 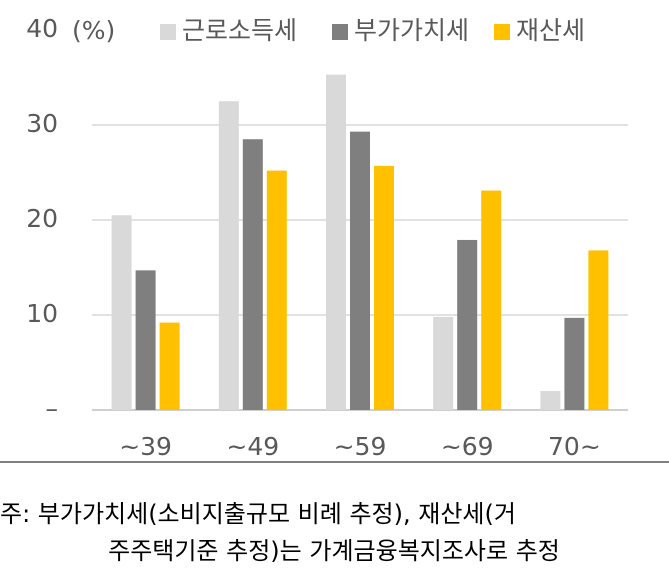 What do you see at coordinates (145, 446) in the screenshot?
I see `x-tick-label: ~39` at bounding box center [145, 446].